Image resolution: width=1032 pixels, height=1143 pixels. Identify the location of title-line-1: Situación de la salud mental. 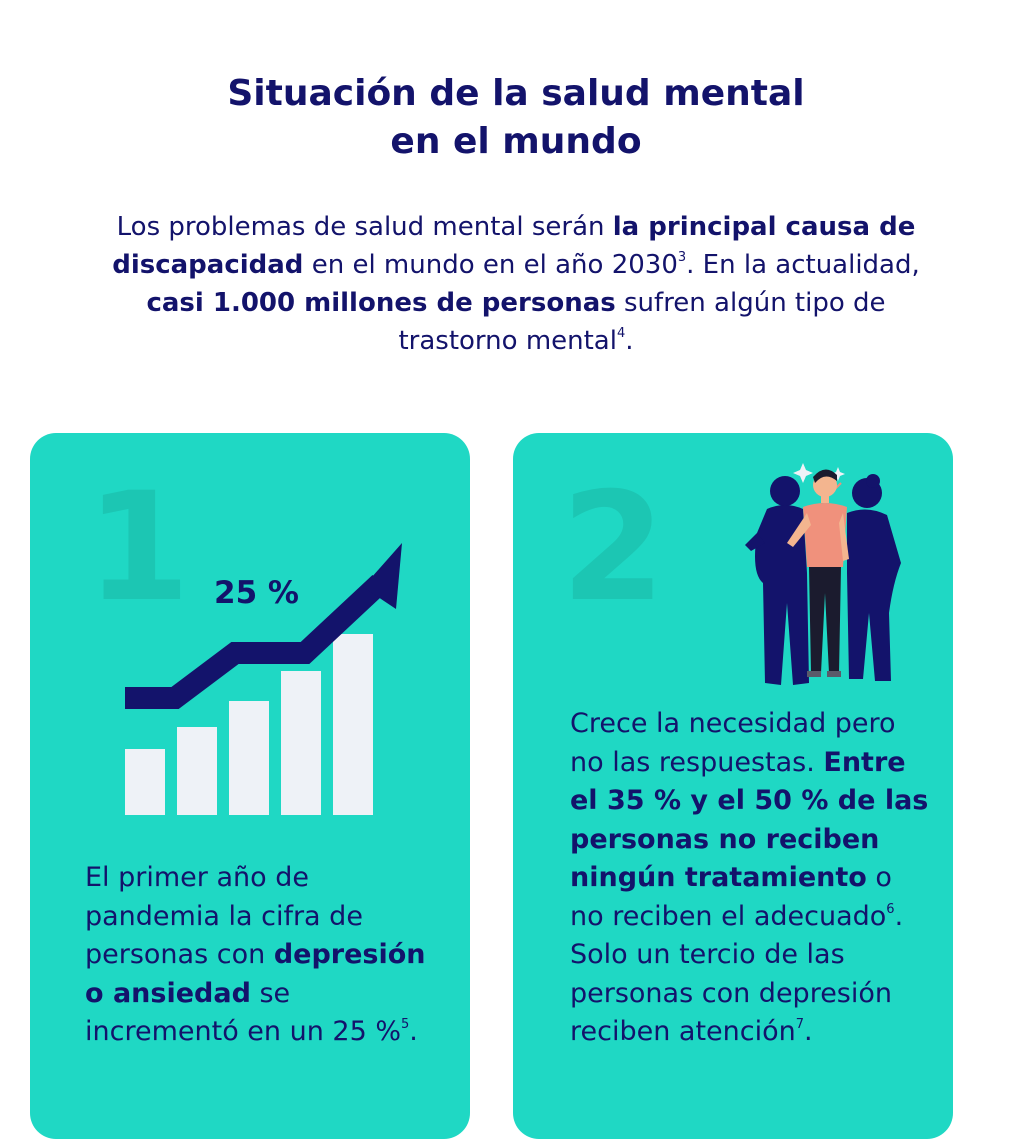
(516, 93).